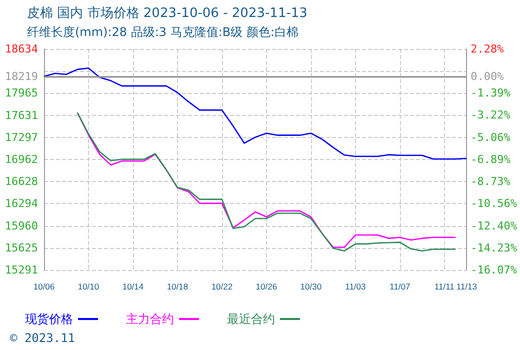 The height and width of the screenshot is (350, 520). What do you see at coordinates (490, 115) in the screenshot?
I see `y2-tick-label: -3.22%` at bounding box center [490, 115].